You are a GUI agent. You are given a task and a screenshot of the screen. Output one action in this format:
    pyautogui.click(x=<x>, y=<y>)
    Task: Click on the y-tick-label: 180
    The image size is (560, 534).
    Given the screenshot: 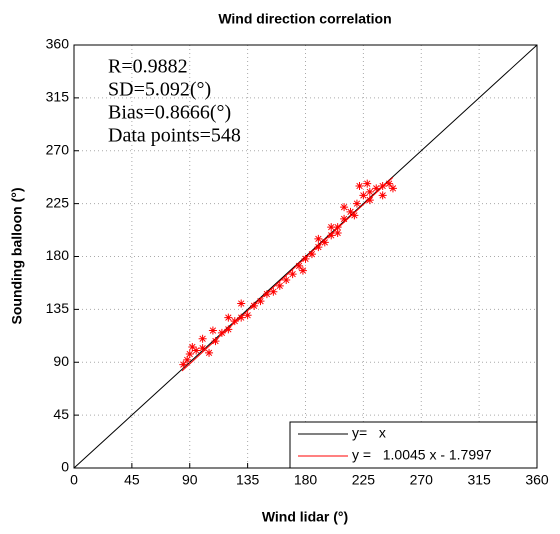 What is the action you would take?
    pyautogui.click(x=58, y=255)
    